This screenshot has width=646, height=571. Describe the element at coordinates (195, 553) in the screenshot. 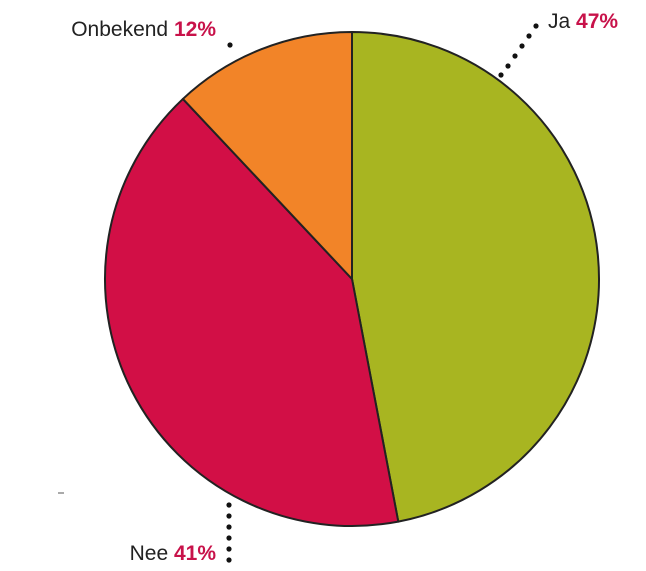

I see `value-label: 41%` at that location.